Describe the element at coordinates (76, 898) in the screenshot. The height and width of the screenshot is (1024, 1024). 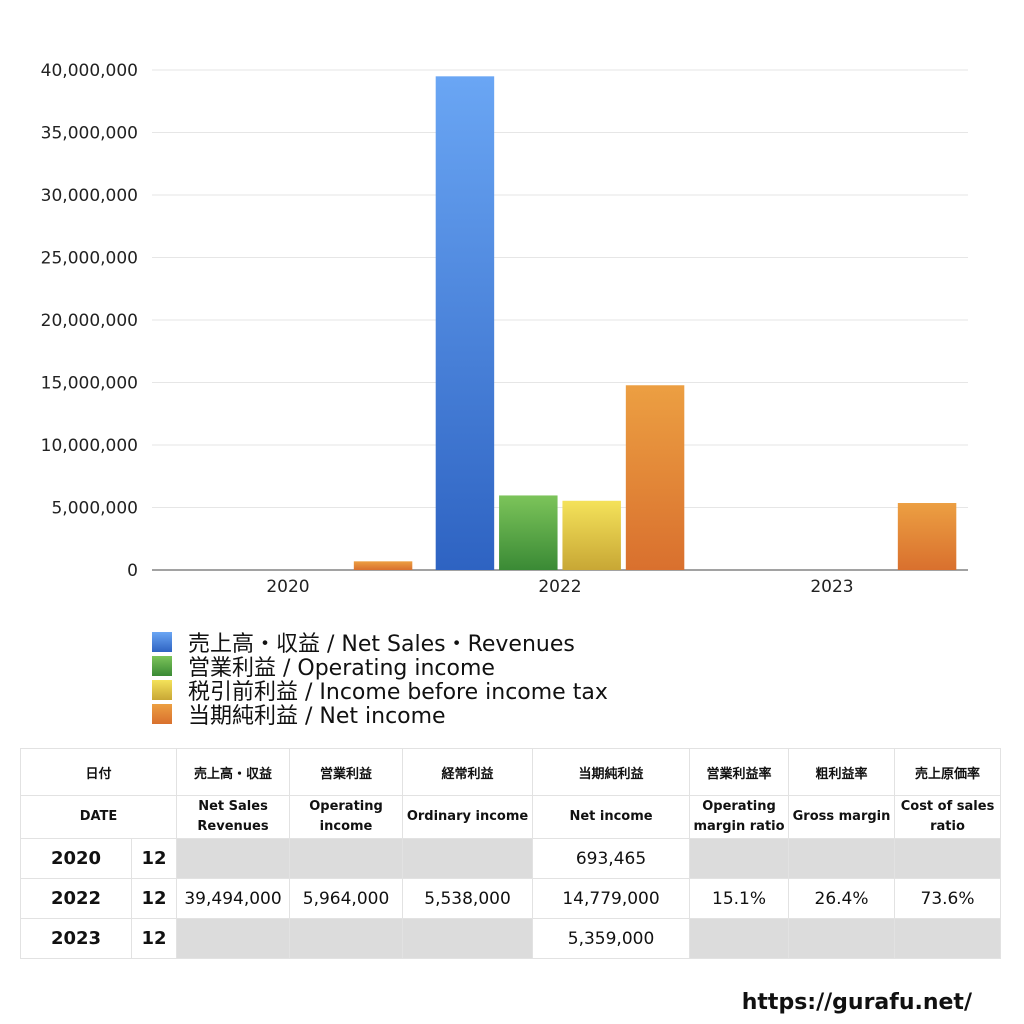
I see `table-year-cell: 2022` at that location.